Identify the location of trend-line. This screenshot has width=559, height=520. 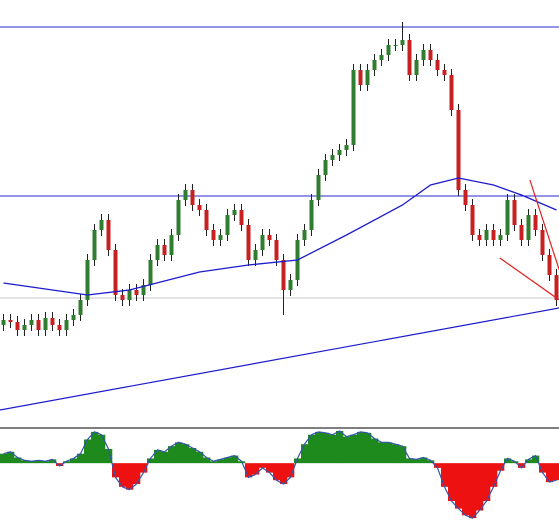
(544, 225).